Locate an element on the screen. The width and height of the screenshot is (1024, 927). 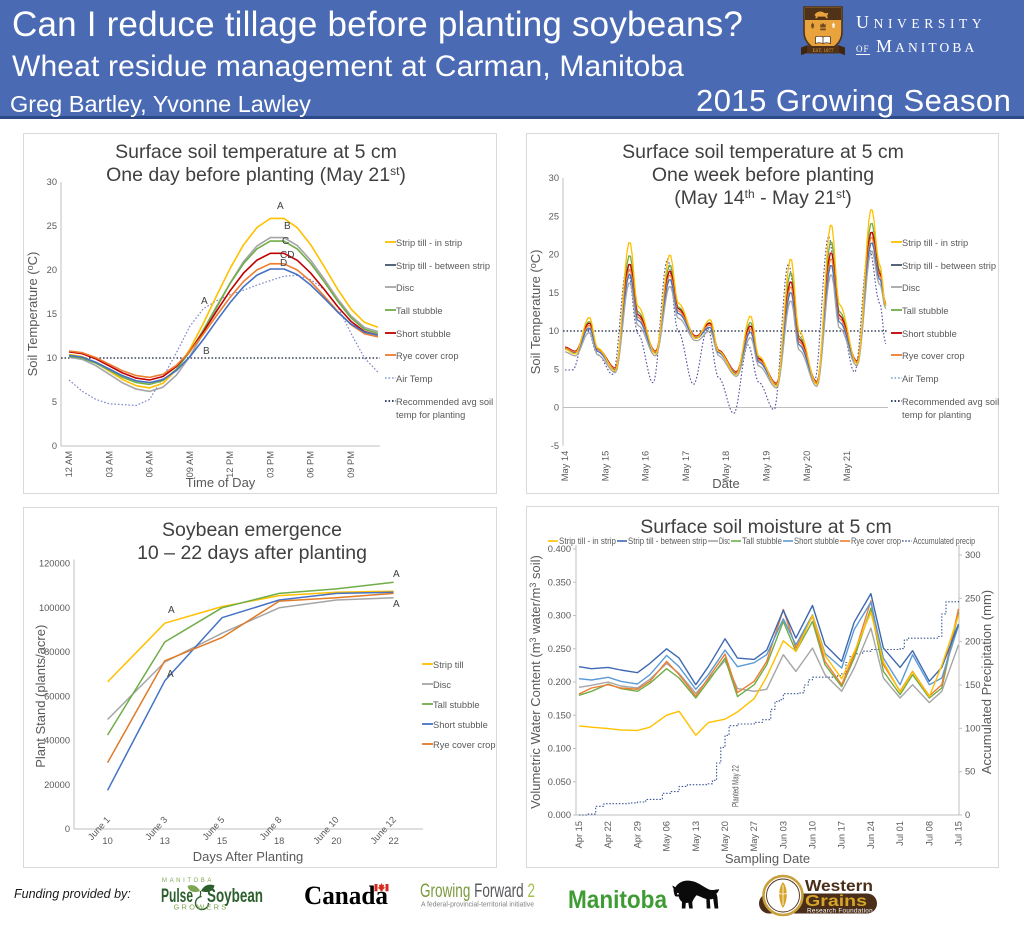
svg-text: Accumulated Precipitation (mm) is located at coordinates (986, 682).